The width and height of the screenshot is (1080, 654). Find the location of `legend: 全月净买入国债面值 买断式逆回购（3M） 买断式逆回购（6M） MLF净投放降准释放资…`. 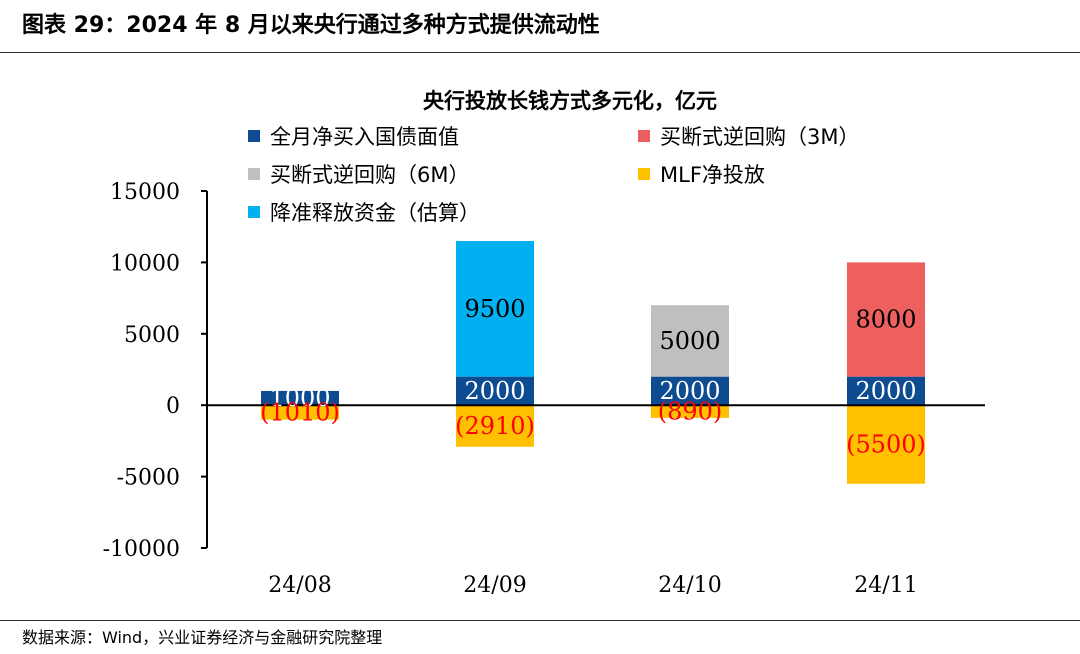

legend: 全月净买入国债面值 买断式逆回购（3M） 买断式逆回购（6M） MLF净投放降准释放资… is located at coordinates (553, 175).